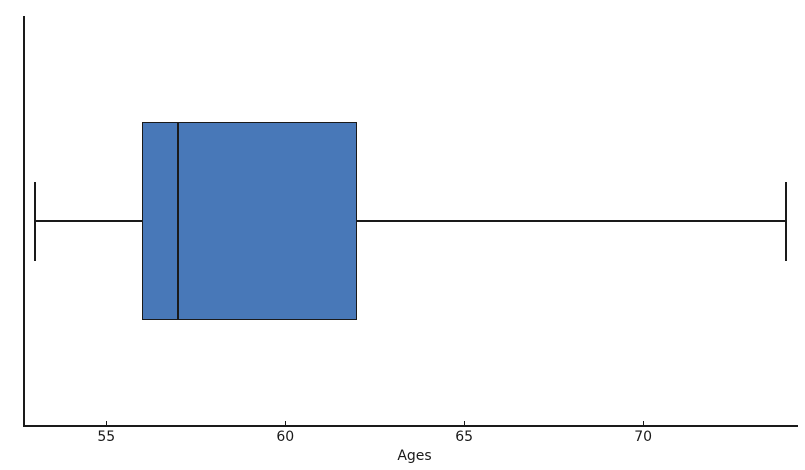  Describe the element at coordinates (414, 456) in the screenshot. I see `x-axis-label: Ages` at that location.